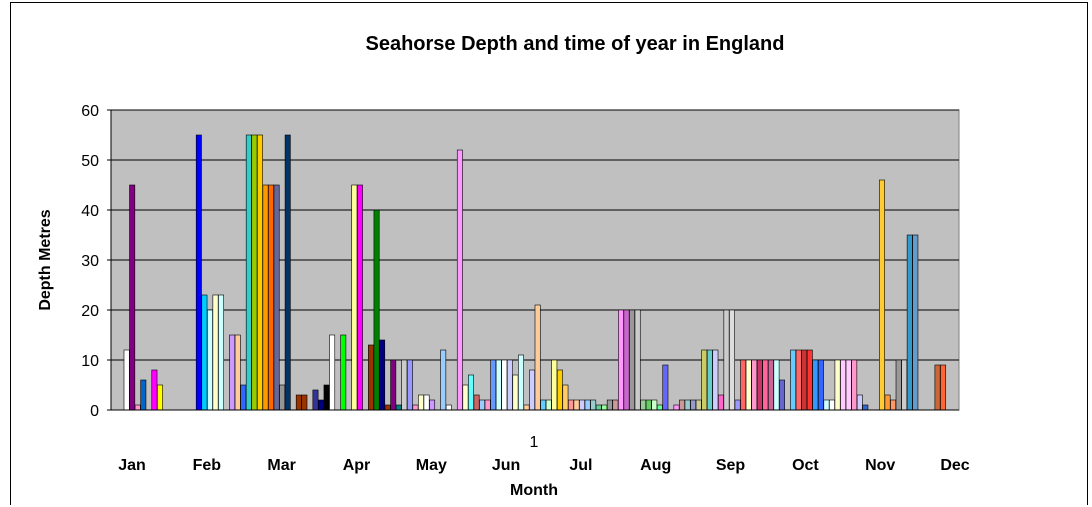 Image resolution: width=1092 pixels, height=507 pixels. I want to click on month-label: Sep, so click(731, 465).